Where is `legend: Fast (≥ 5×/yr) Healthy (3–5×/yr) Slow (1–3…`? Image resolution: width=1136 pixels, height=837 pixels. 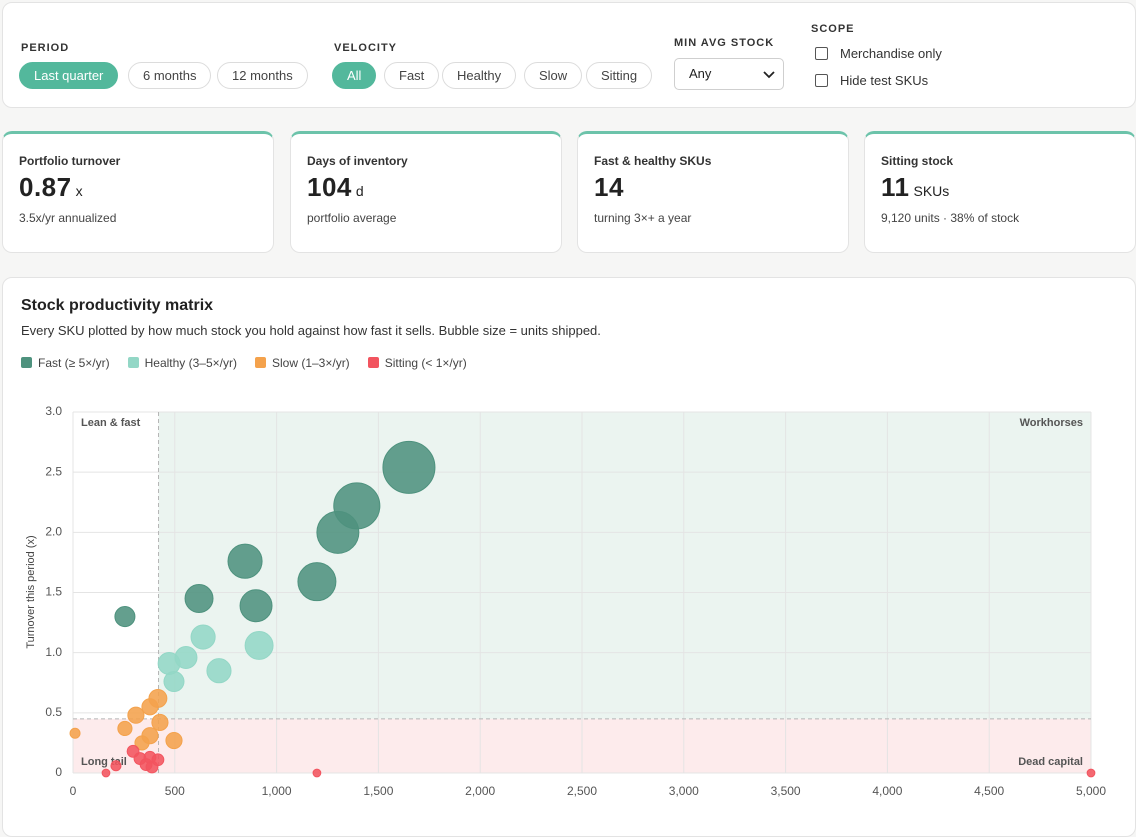 legend: Fast (≥ 5×/yr) Healthy (3–5×/yr) Slow (1–3… is located at coordinates (253, 364).